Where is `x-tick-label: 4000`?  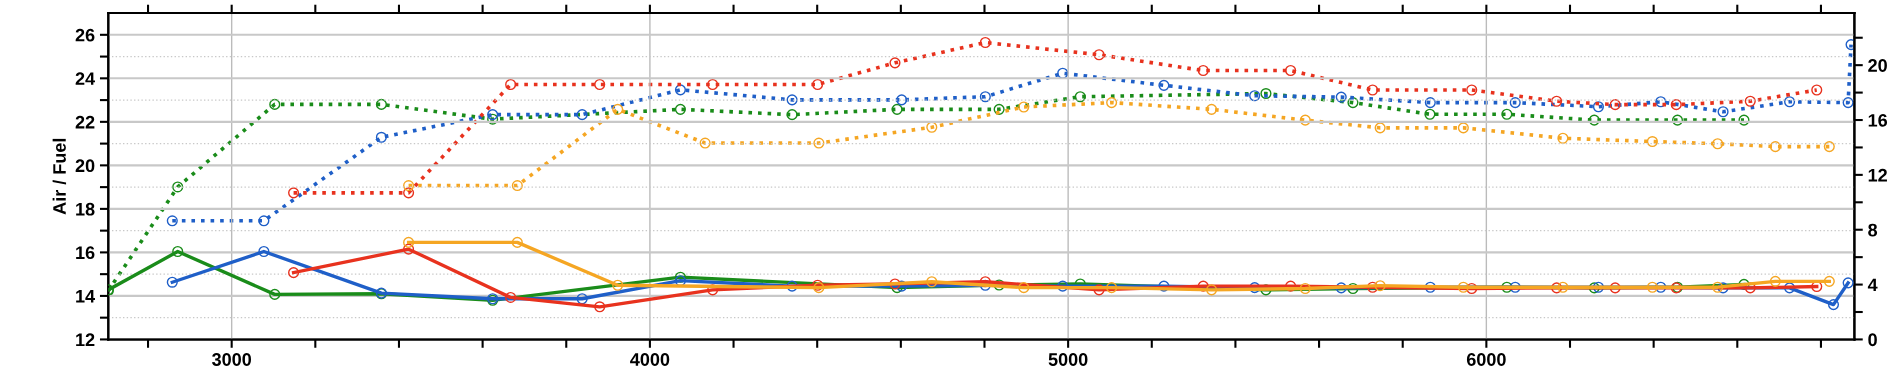
x-tick-label: 4000 is located at coordinates (650, 359).